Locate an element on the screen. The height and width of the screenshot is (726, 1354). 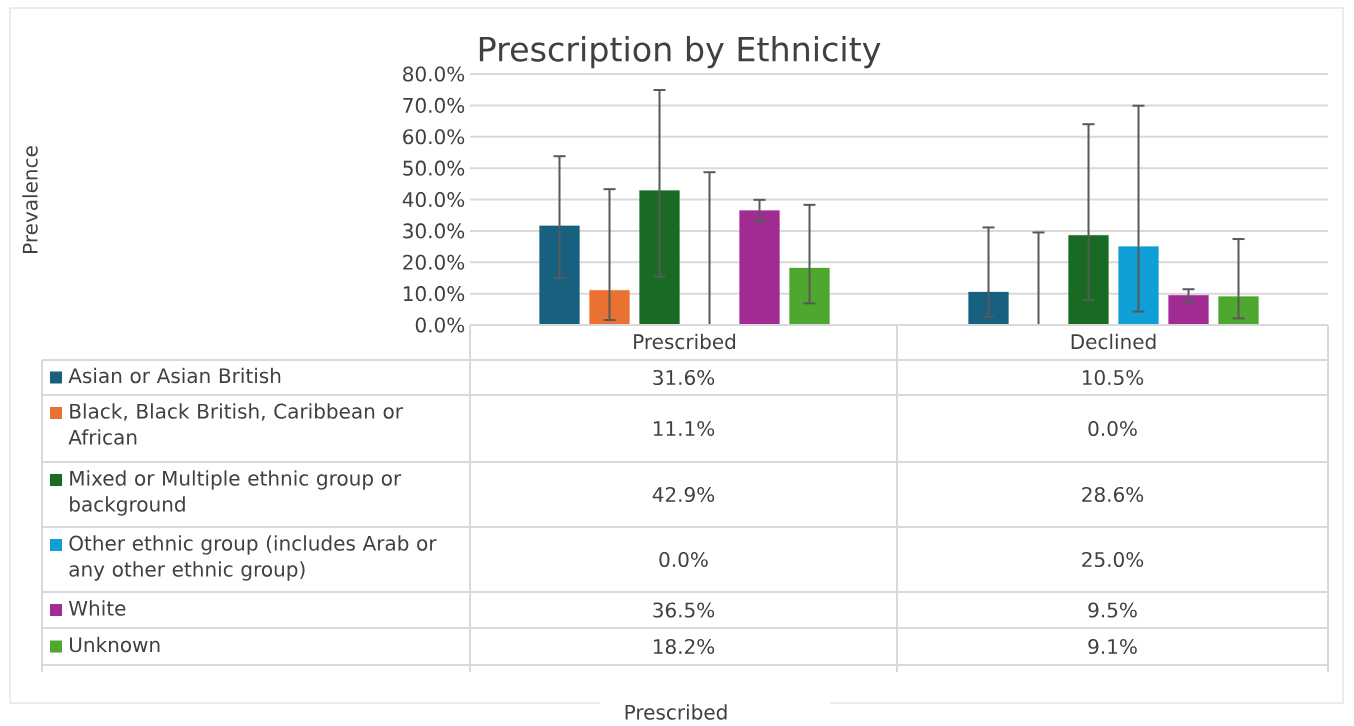
data-label: 11.1% is located at coordinates (684, 428).